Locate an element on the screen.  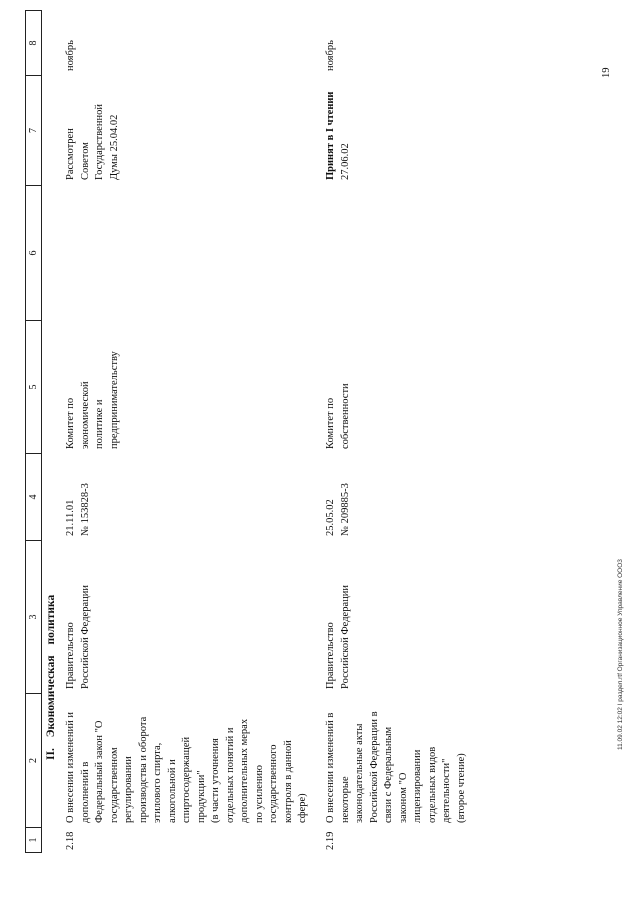
column-header-3: 3 is located at coordinates (33, 616).